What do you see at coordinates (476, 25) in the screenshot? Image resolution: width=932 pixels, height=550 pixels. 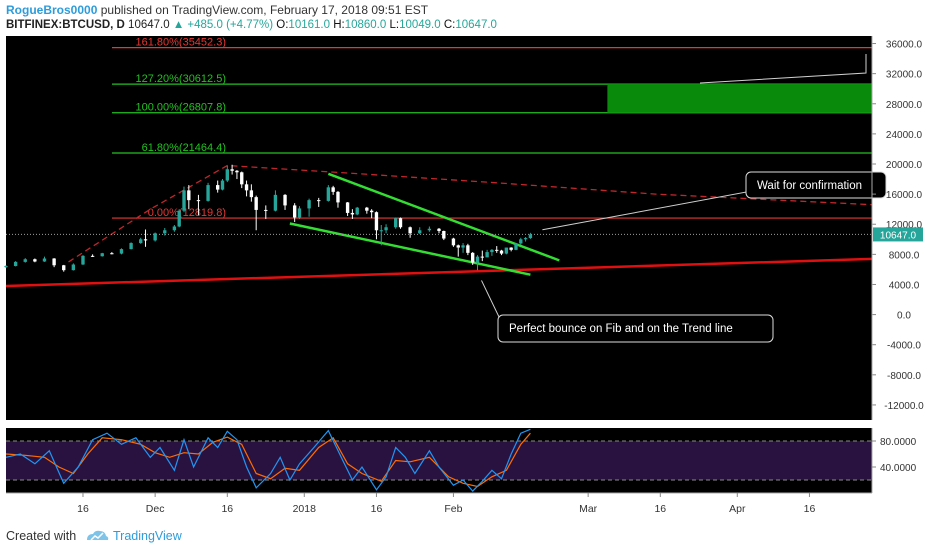 I see `close-value: 10647.0` at bounding box center [476, 25].